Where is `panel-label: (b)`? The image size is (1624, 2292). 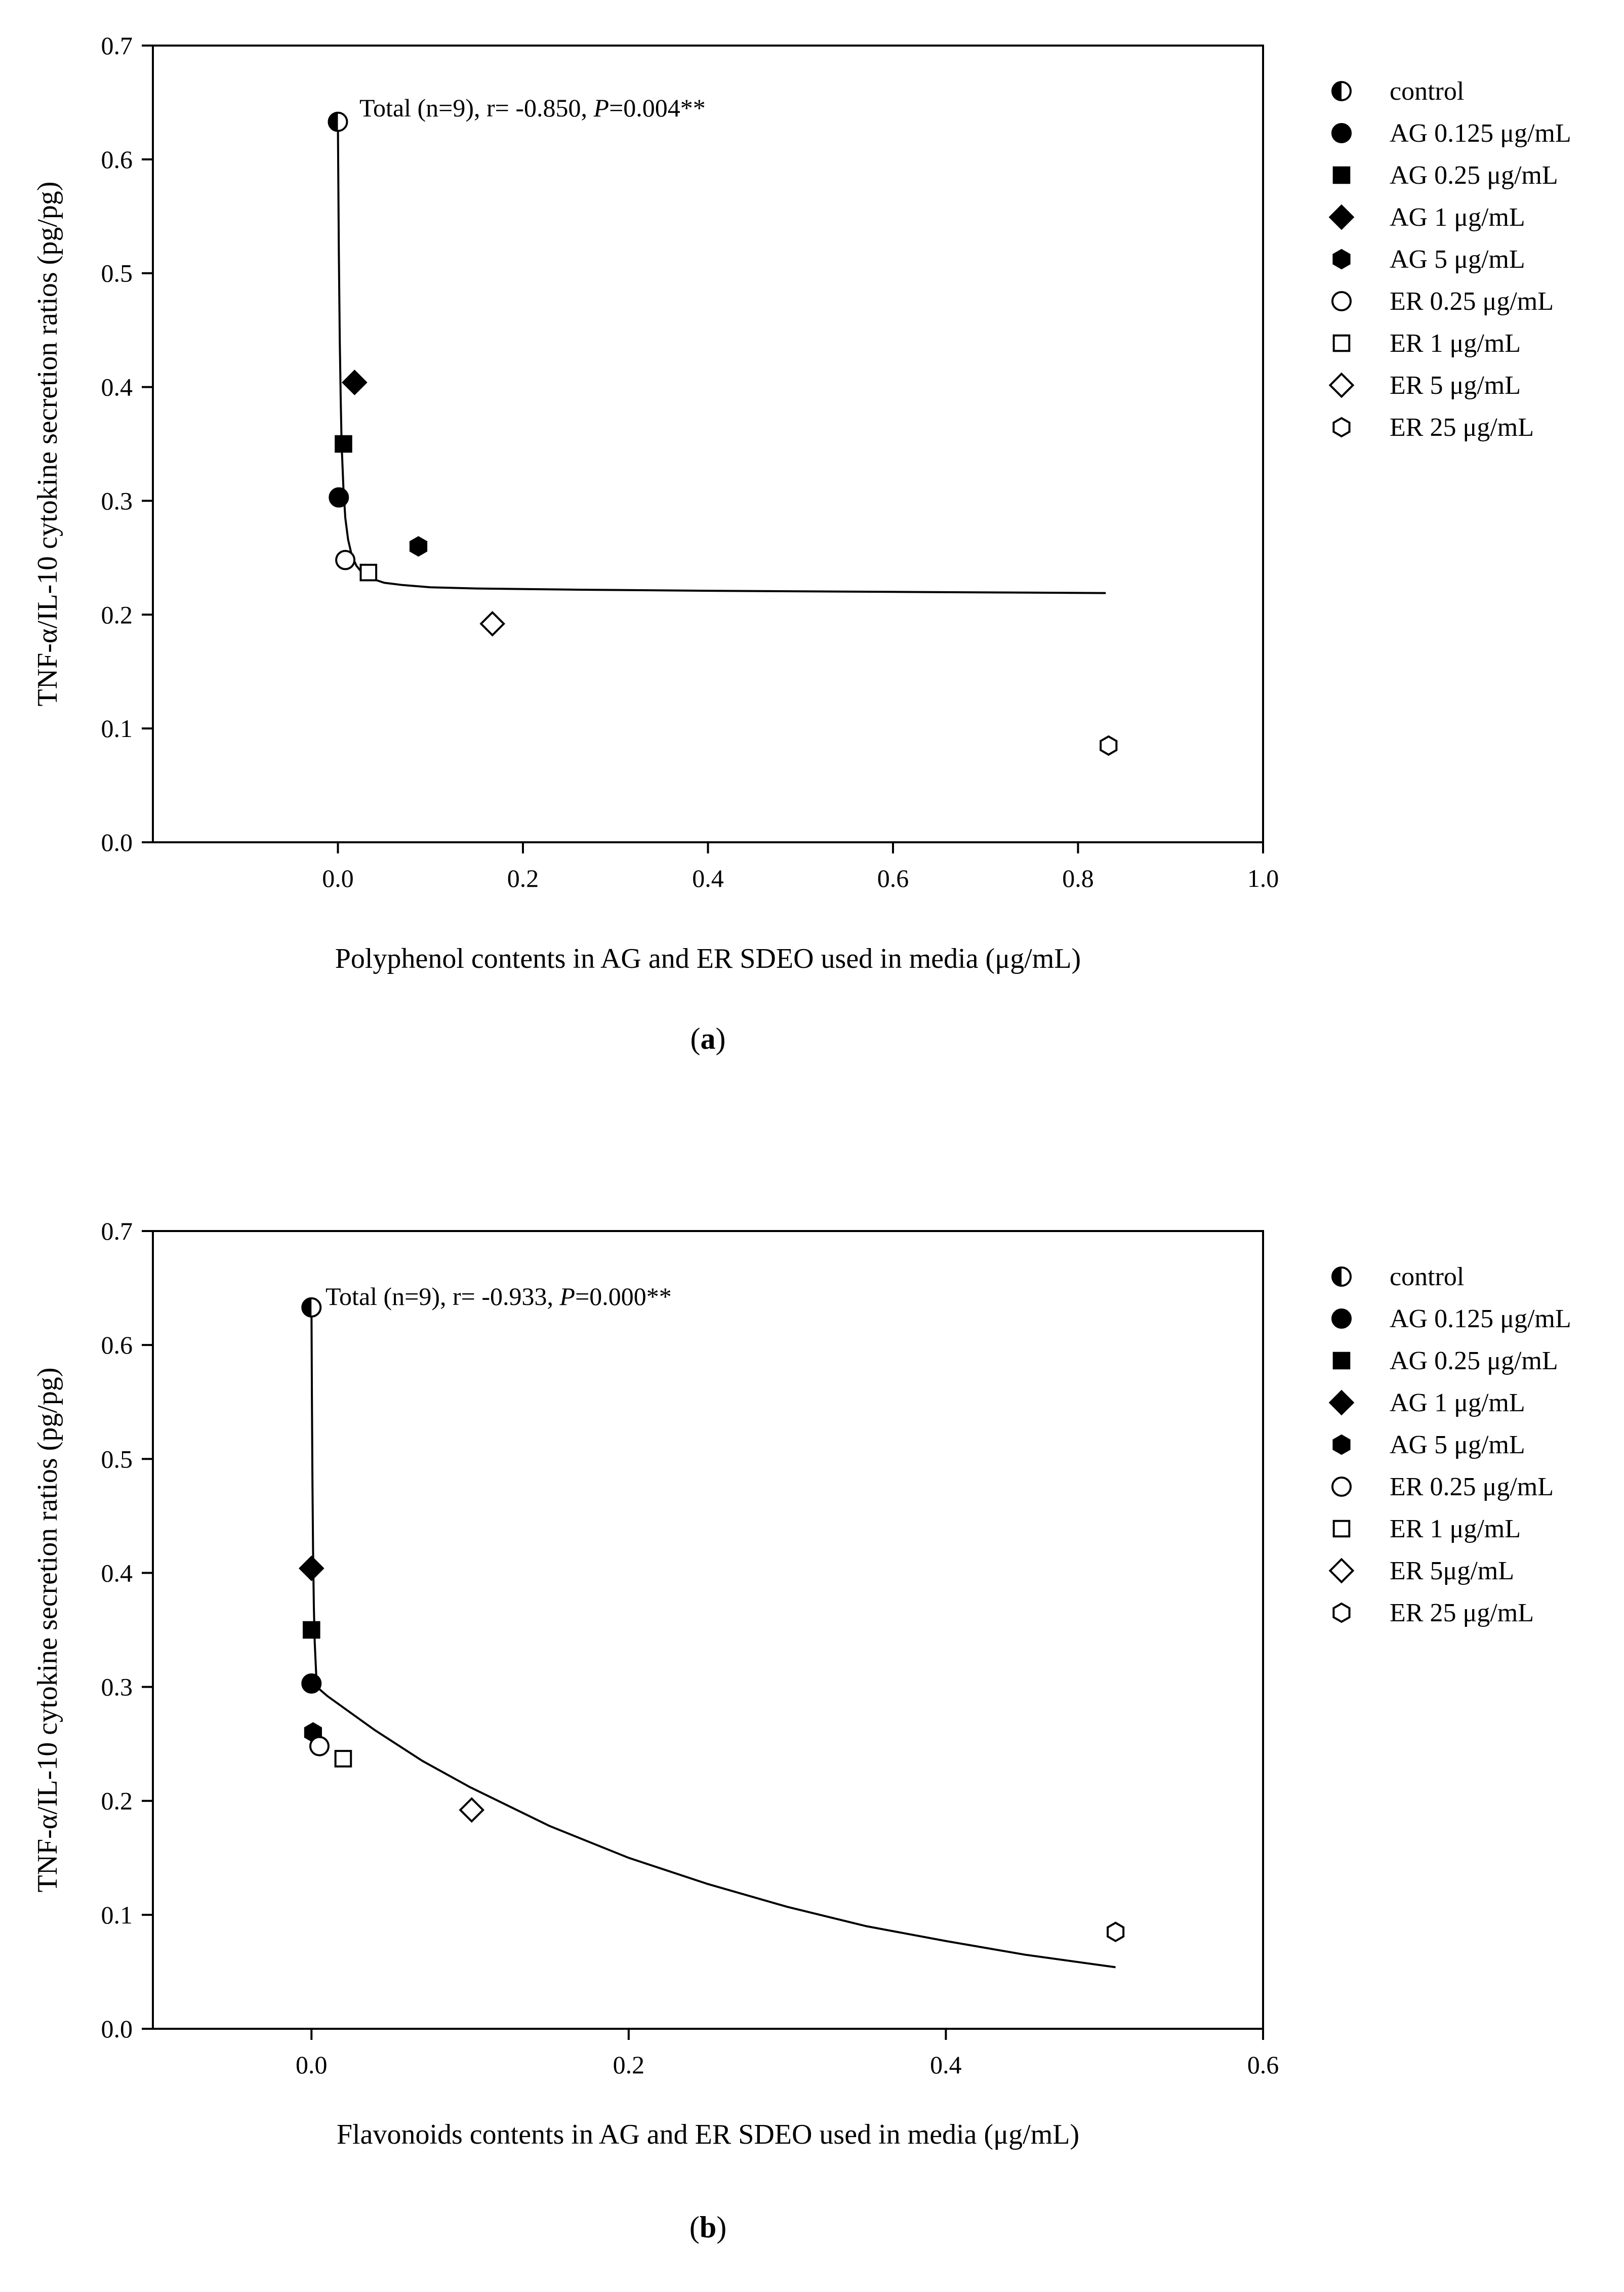
panel-label: (b) is located at coordinates (707, 2228).